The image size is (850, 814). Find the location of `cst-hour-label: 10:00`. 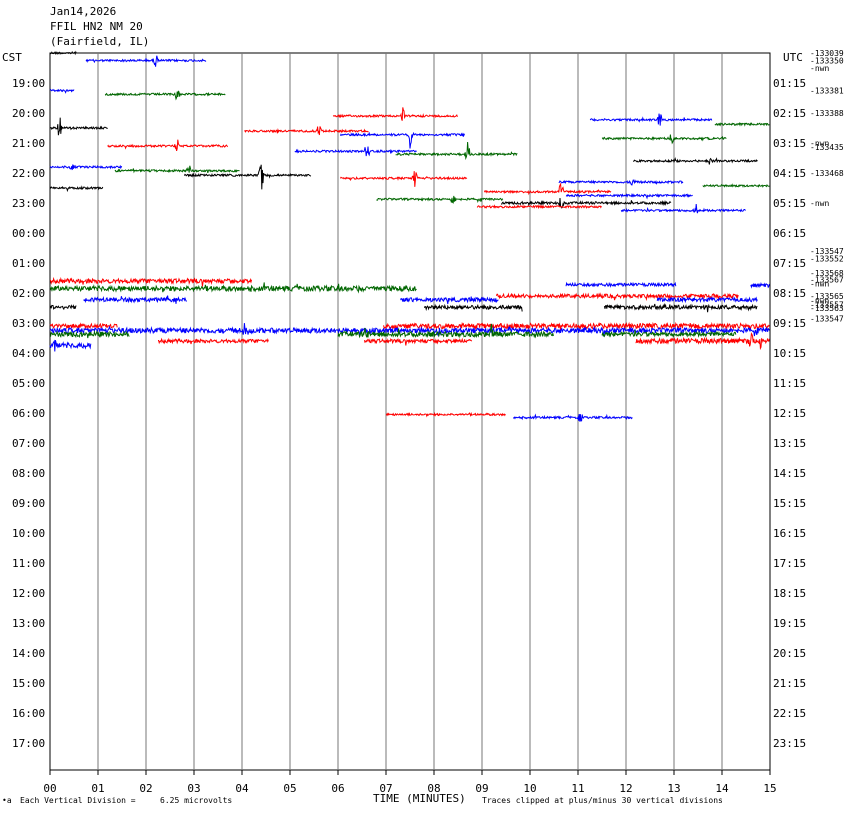

cst-hour-label: 10:00 is located at coordinates (28, 533).